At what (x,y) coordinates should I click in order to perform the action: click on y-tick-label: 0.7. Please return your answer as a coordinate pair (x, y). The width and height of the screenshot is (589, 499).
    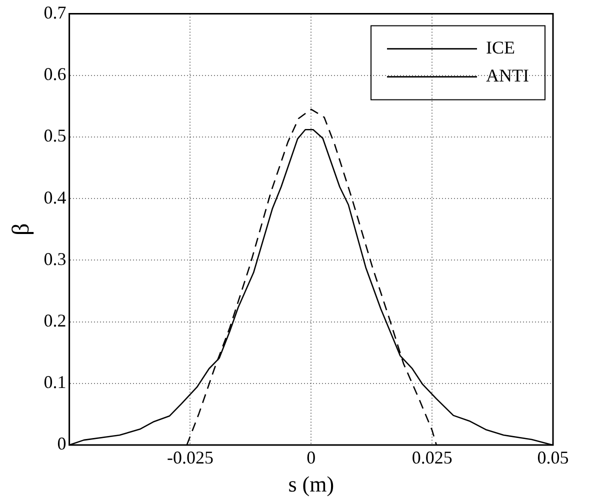
    Looking at the image, I should click on (55, 12).